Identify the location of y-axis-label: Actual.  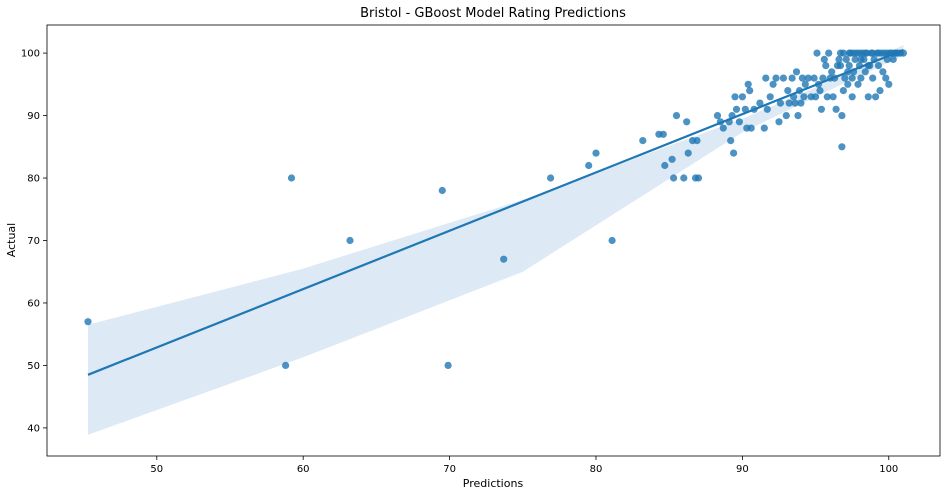
(11, 240).